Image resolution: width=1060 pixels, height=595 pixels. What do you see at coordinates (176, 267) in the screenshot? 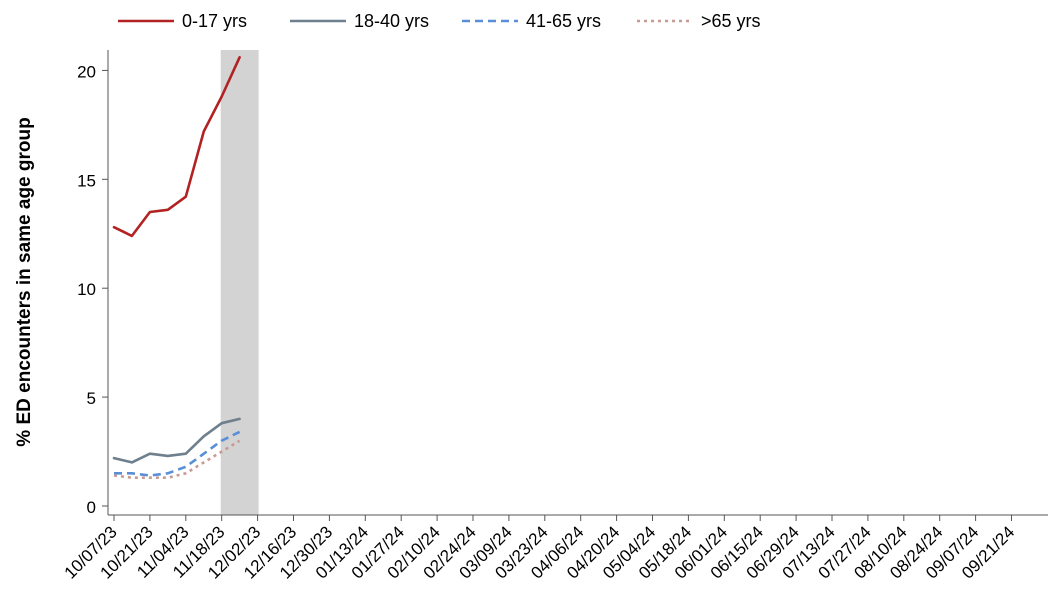
I see `series-layer` at bounding box center [176, 267].